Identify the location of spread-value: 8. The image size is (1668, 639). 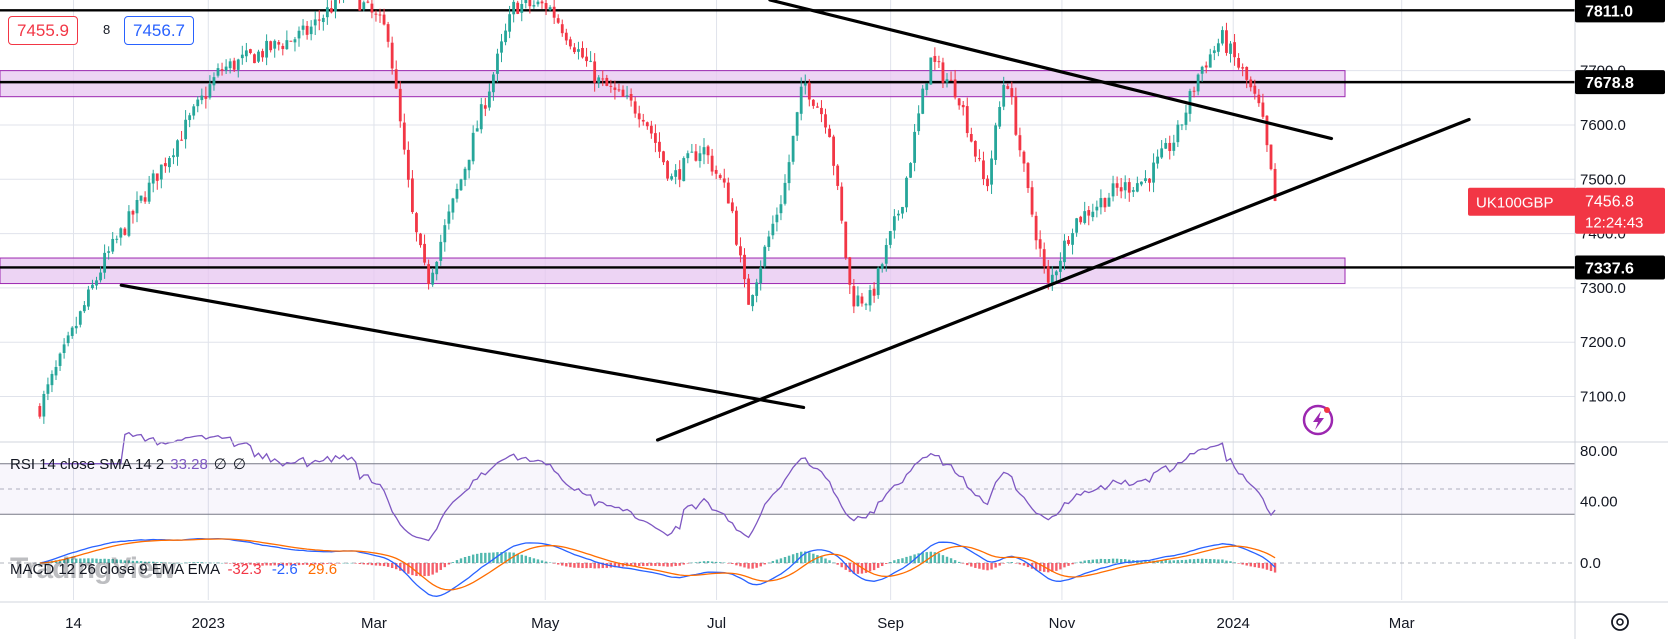
(107, 29).